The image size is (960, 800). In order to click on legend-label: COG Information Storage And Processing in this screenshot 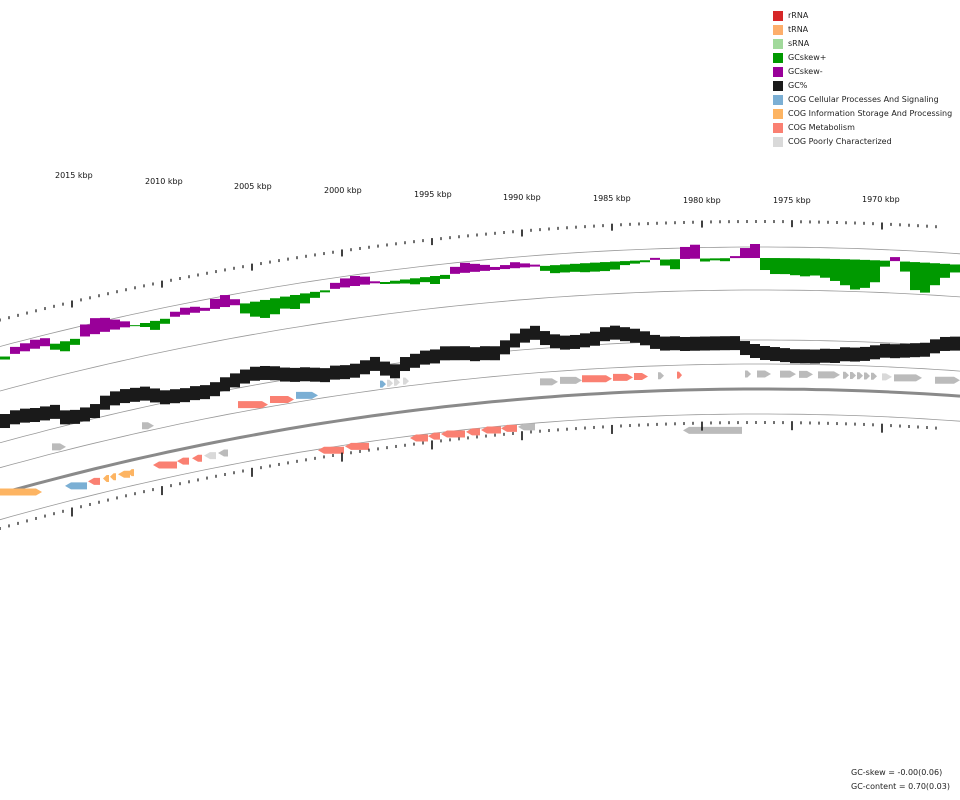, I will do `click(870, 113)`.